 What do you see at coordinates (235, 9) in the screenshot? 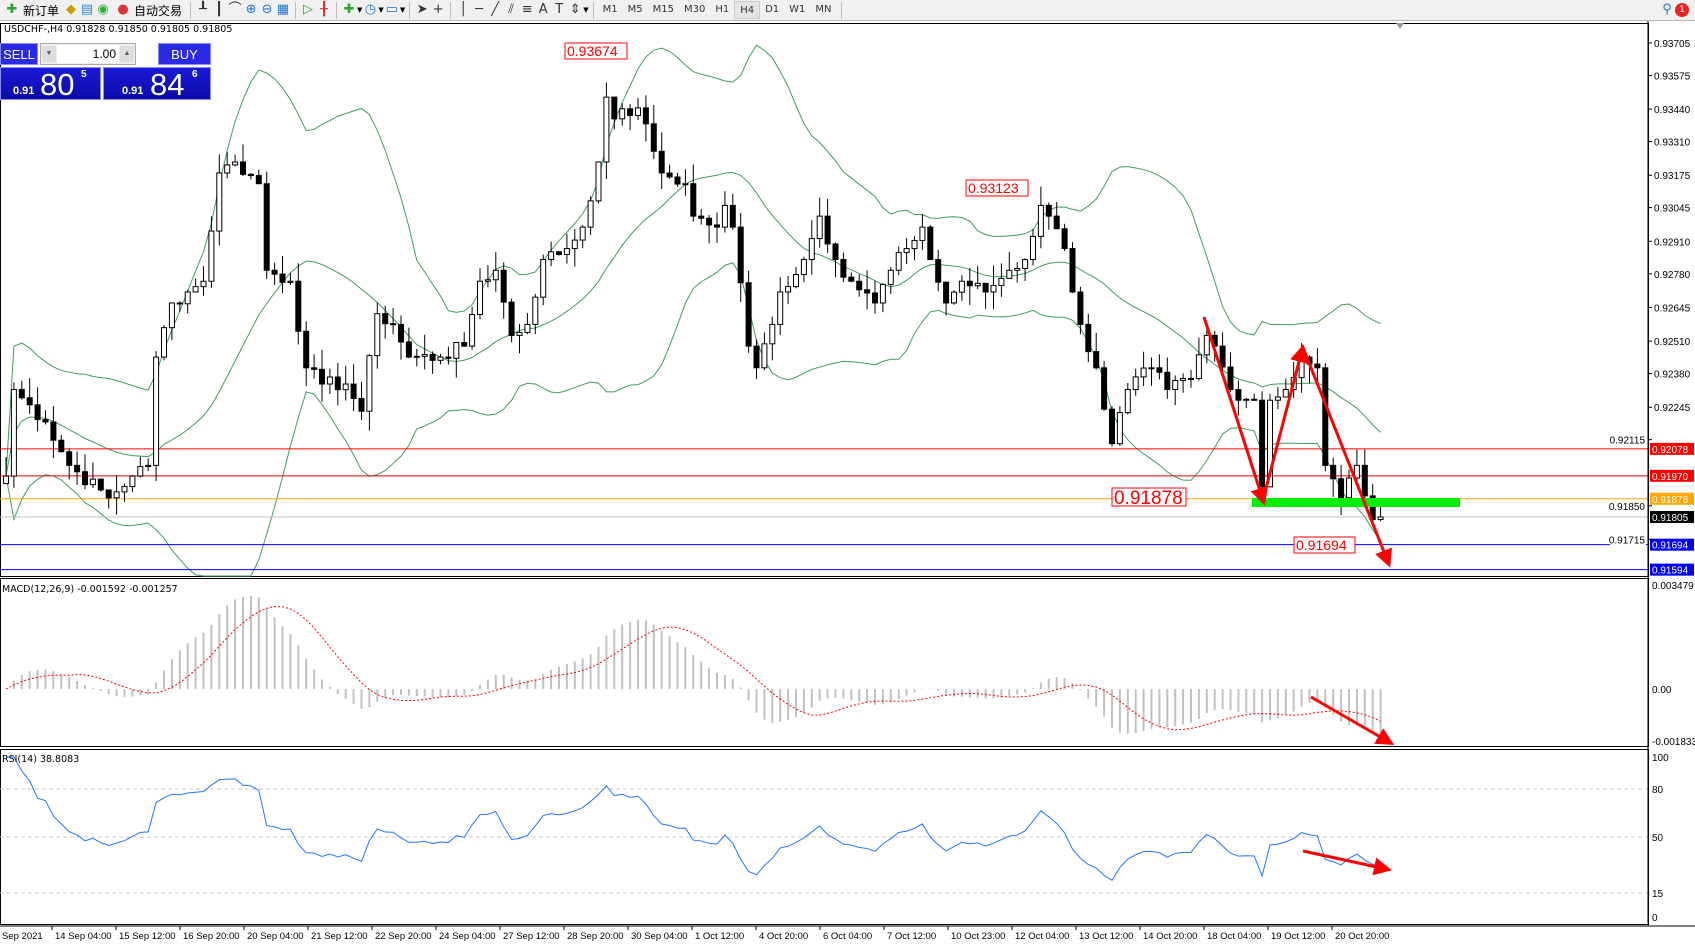
I see `line-chart-icon: ⌒` at bounding box center [235, 9].